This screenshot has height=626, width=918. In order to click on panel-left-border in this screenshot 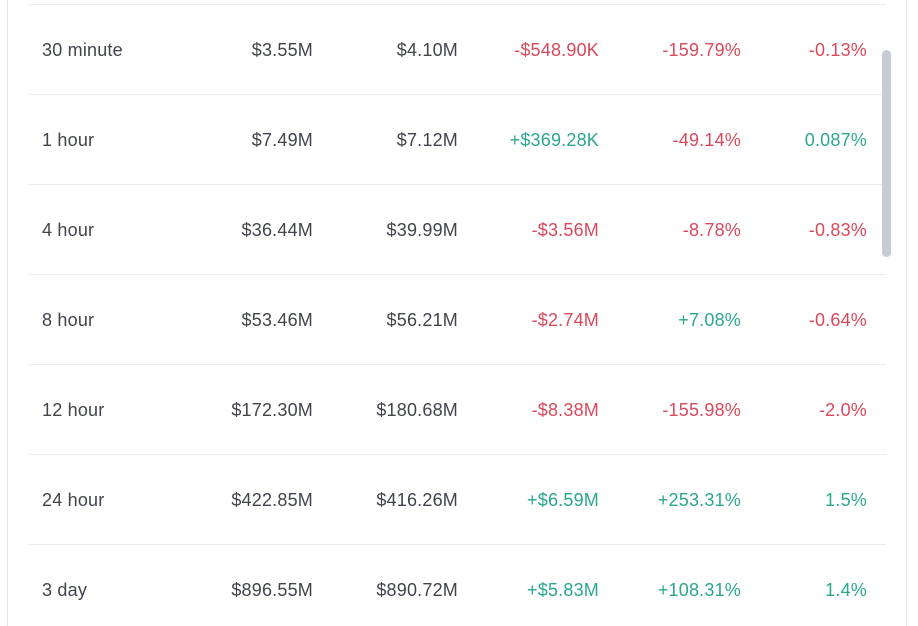, I will do `click(7, 313)`.